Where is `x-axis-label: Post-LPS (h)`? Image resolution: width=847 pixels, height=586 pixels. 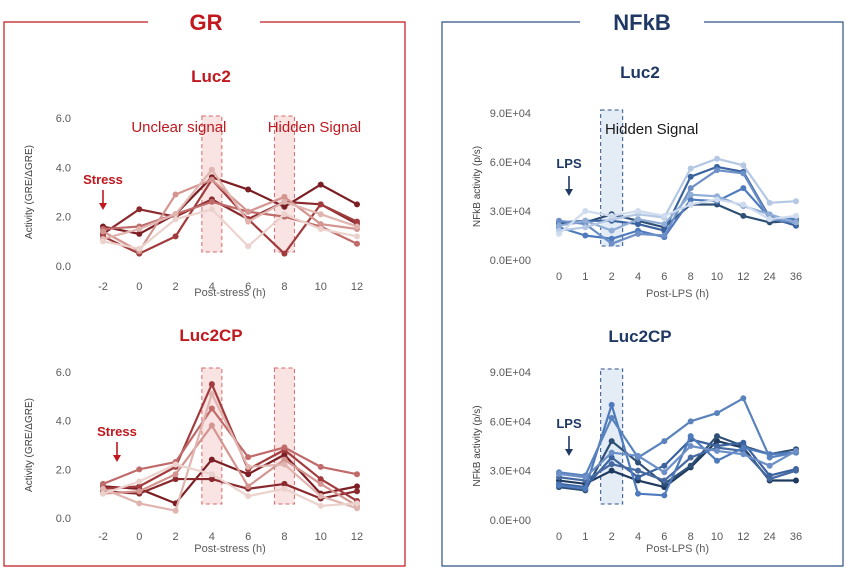 x-axis-label: Post-LPS (h) is located at coordinates (677, 549).